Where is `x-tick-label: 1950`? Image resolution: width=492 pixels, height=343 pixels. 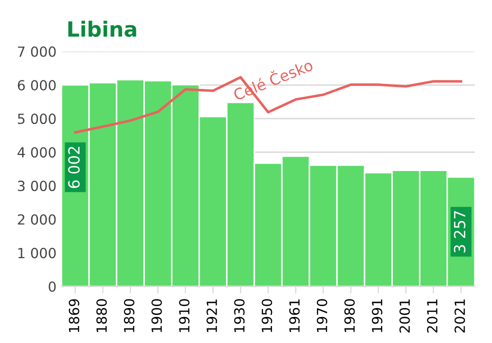 x-tick-label: 1950 is located at coordinates (267, 315).